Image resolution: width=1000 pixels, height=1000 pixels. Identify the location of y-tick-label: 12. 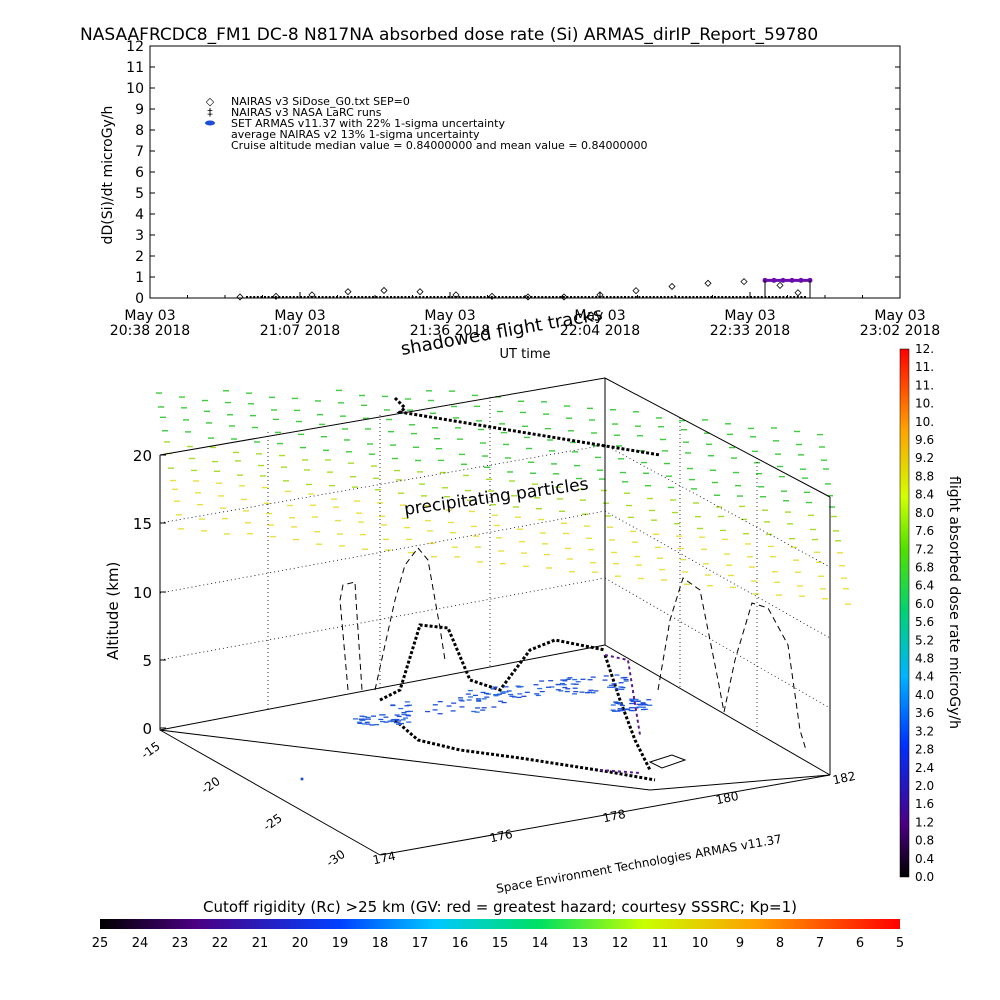
(135, 47).